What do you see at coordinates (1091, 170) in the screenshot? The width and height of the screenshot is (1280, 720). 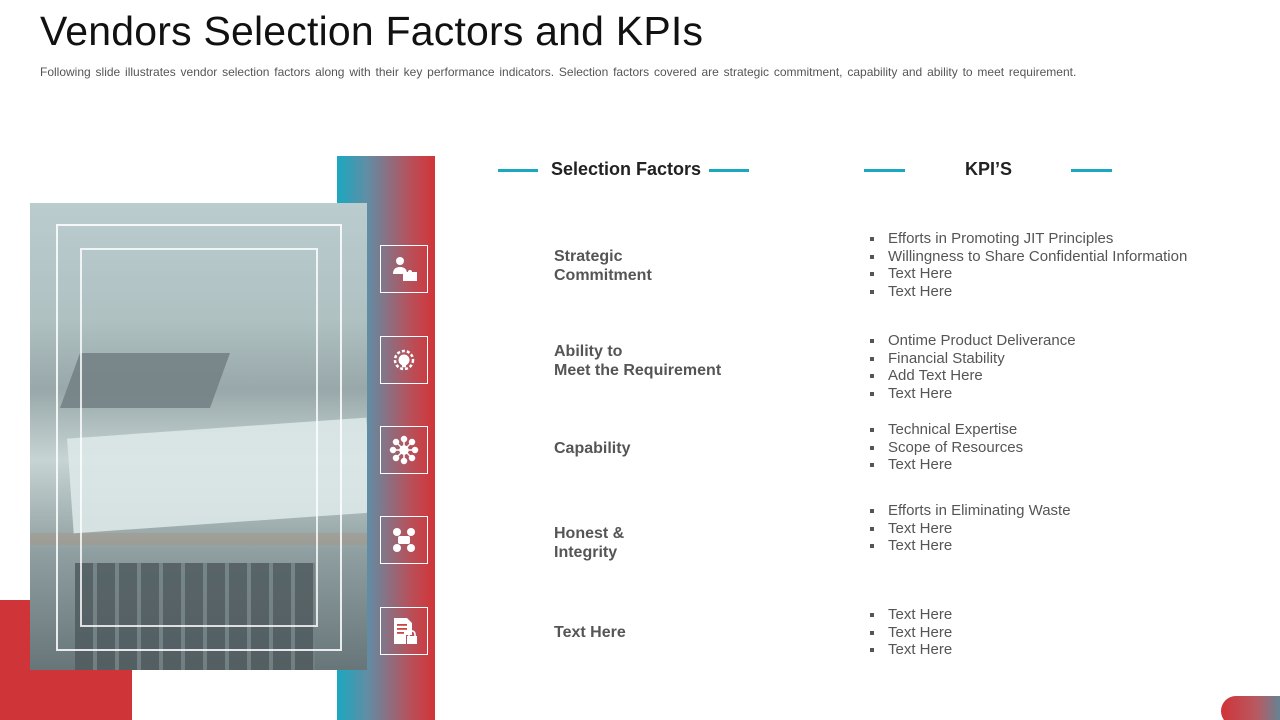 I see `kpis-header-dash-right` at bounding box center [1091, 170].